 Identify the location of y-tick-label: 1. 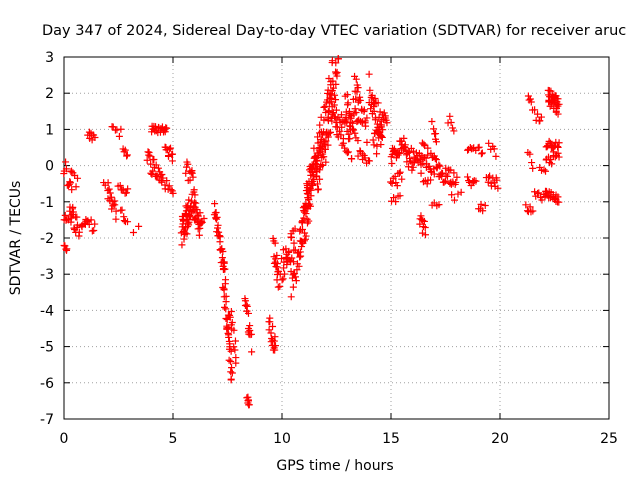
(49, 130).